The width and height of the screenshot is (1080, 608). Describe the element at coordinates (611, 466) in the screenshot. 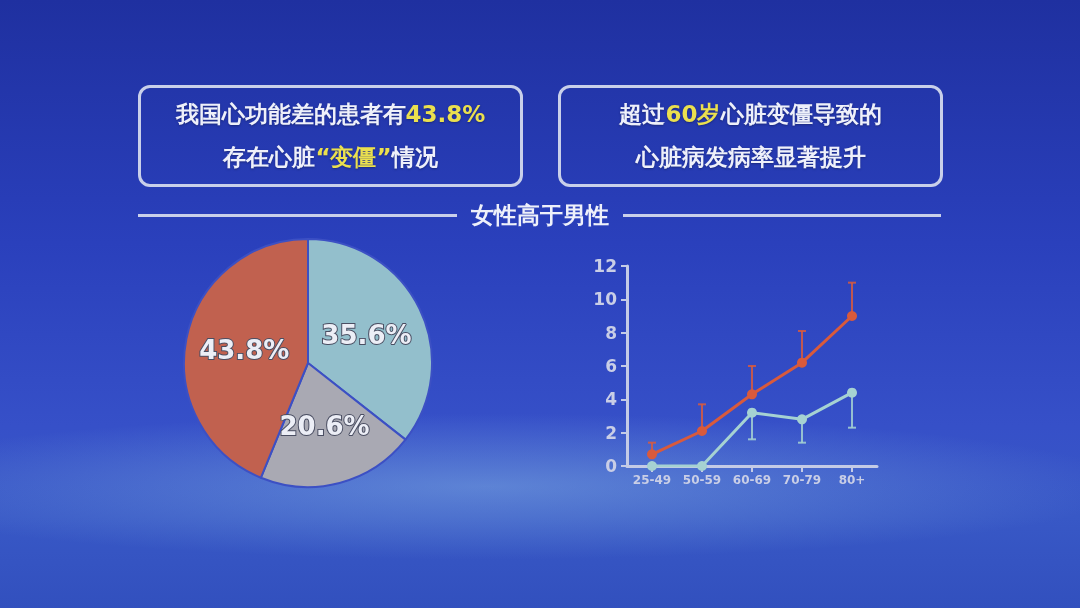

I see `y-tick-label: 0` at that location.